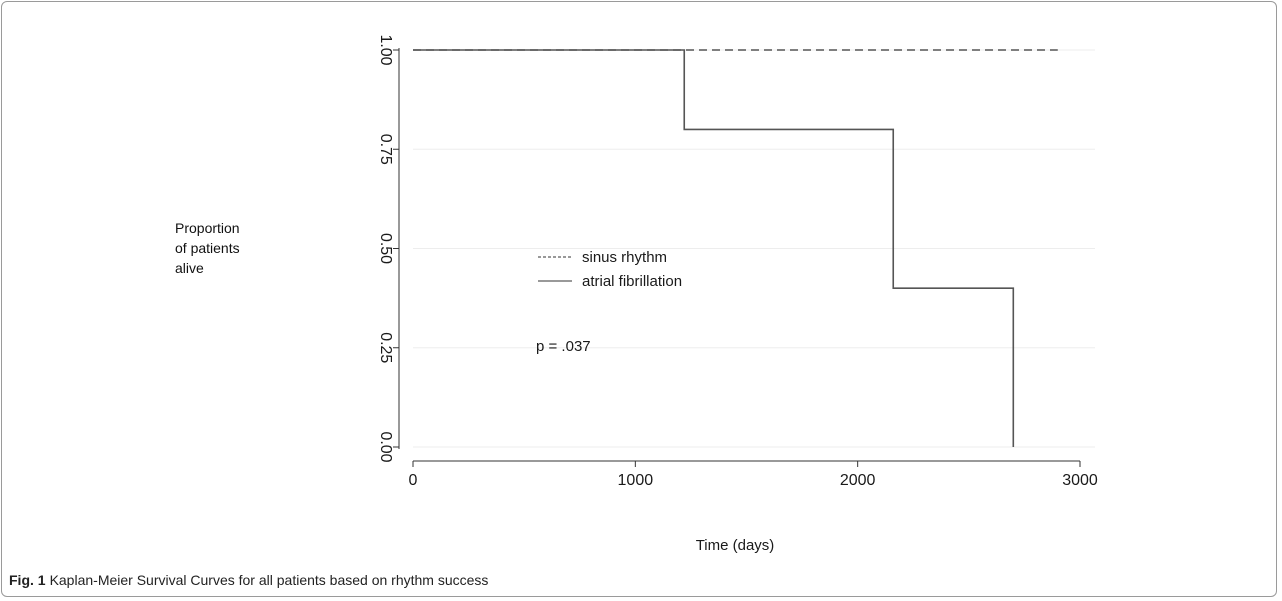 The width and height of the screenshot is (1282, 601). I want to click on y-axis-title-line: alive, so click(189, 268).